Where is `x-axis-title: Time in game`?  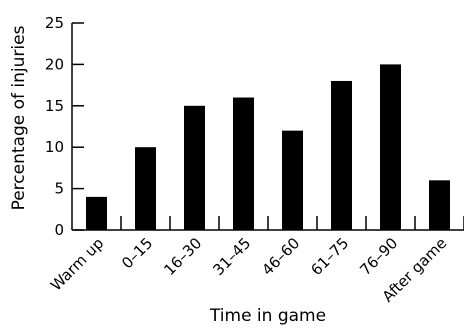
x-axis-title: Time in game is located at coordinates (267, 316).